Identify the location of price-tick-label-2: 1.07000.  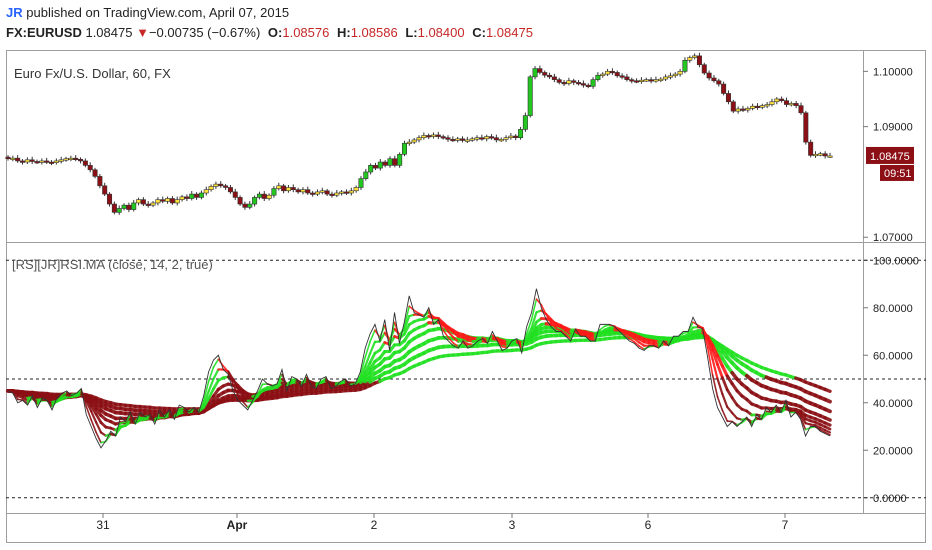
(893, 238).